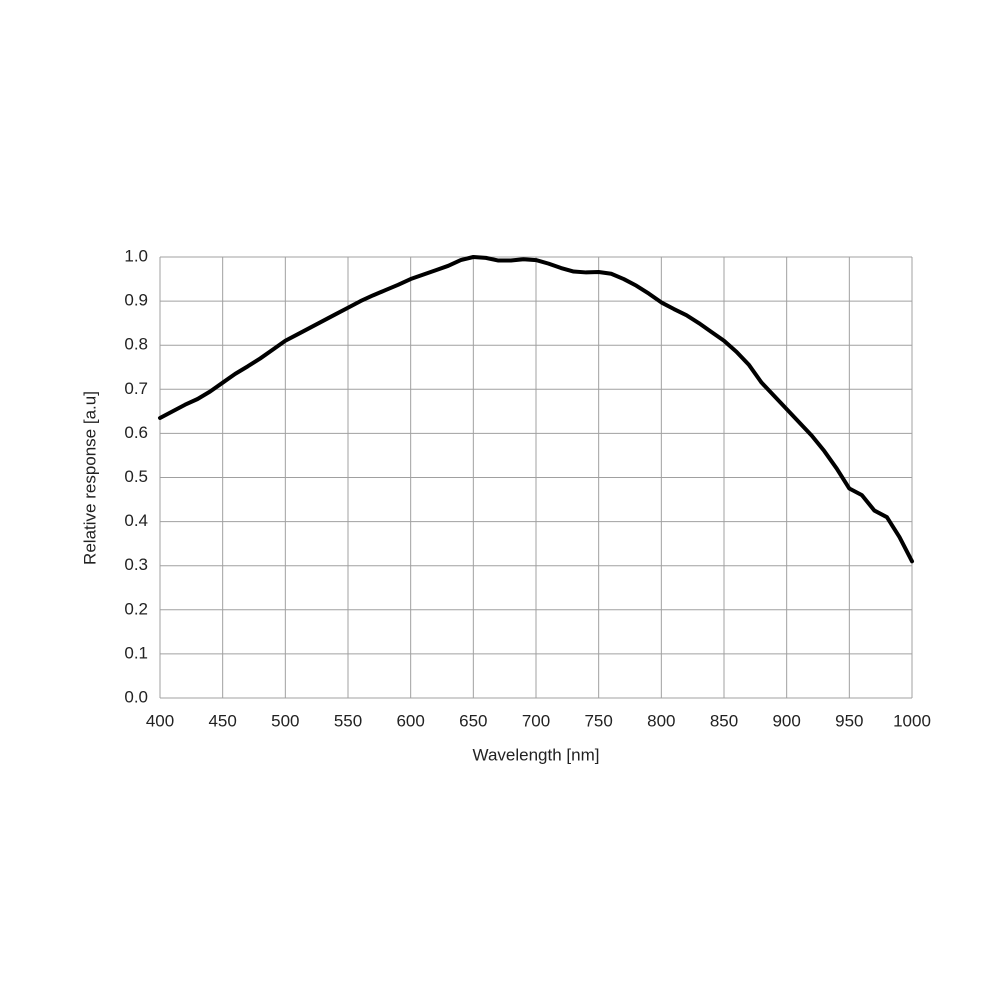 This screenshot has height=1000, width=1000. I want to click on x-tick-label: 400, so click(160, 720).